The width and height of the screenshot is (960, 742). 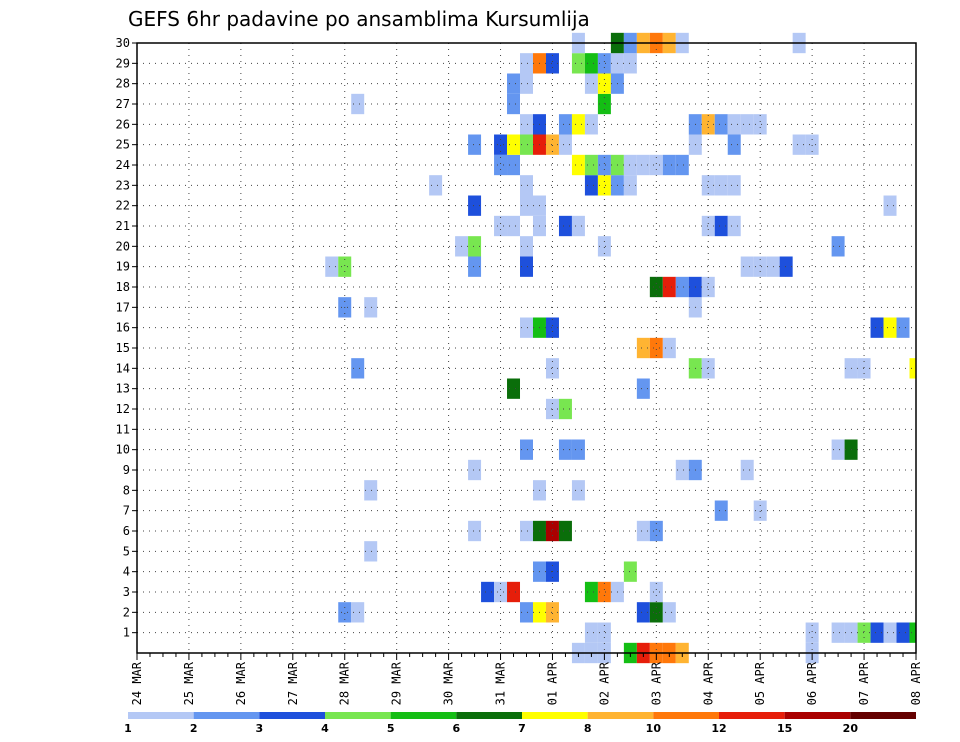 What do you see at coordinates (123, 450) in the screenshot?
I see `y-tick-label: 10` at bounding box center [123, 450].